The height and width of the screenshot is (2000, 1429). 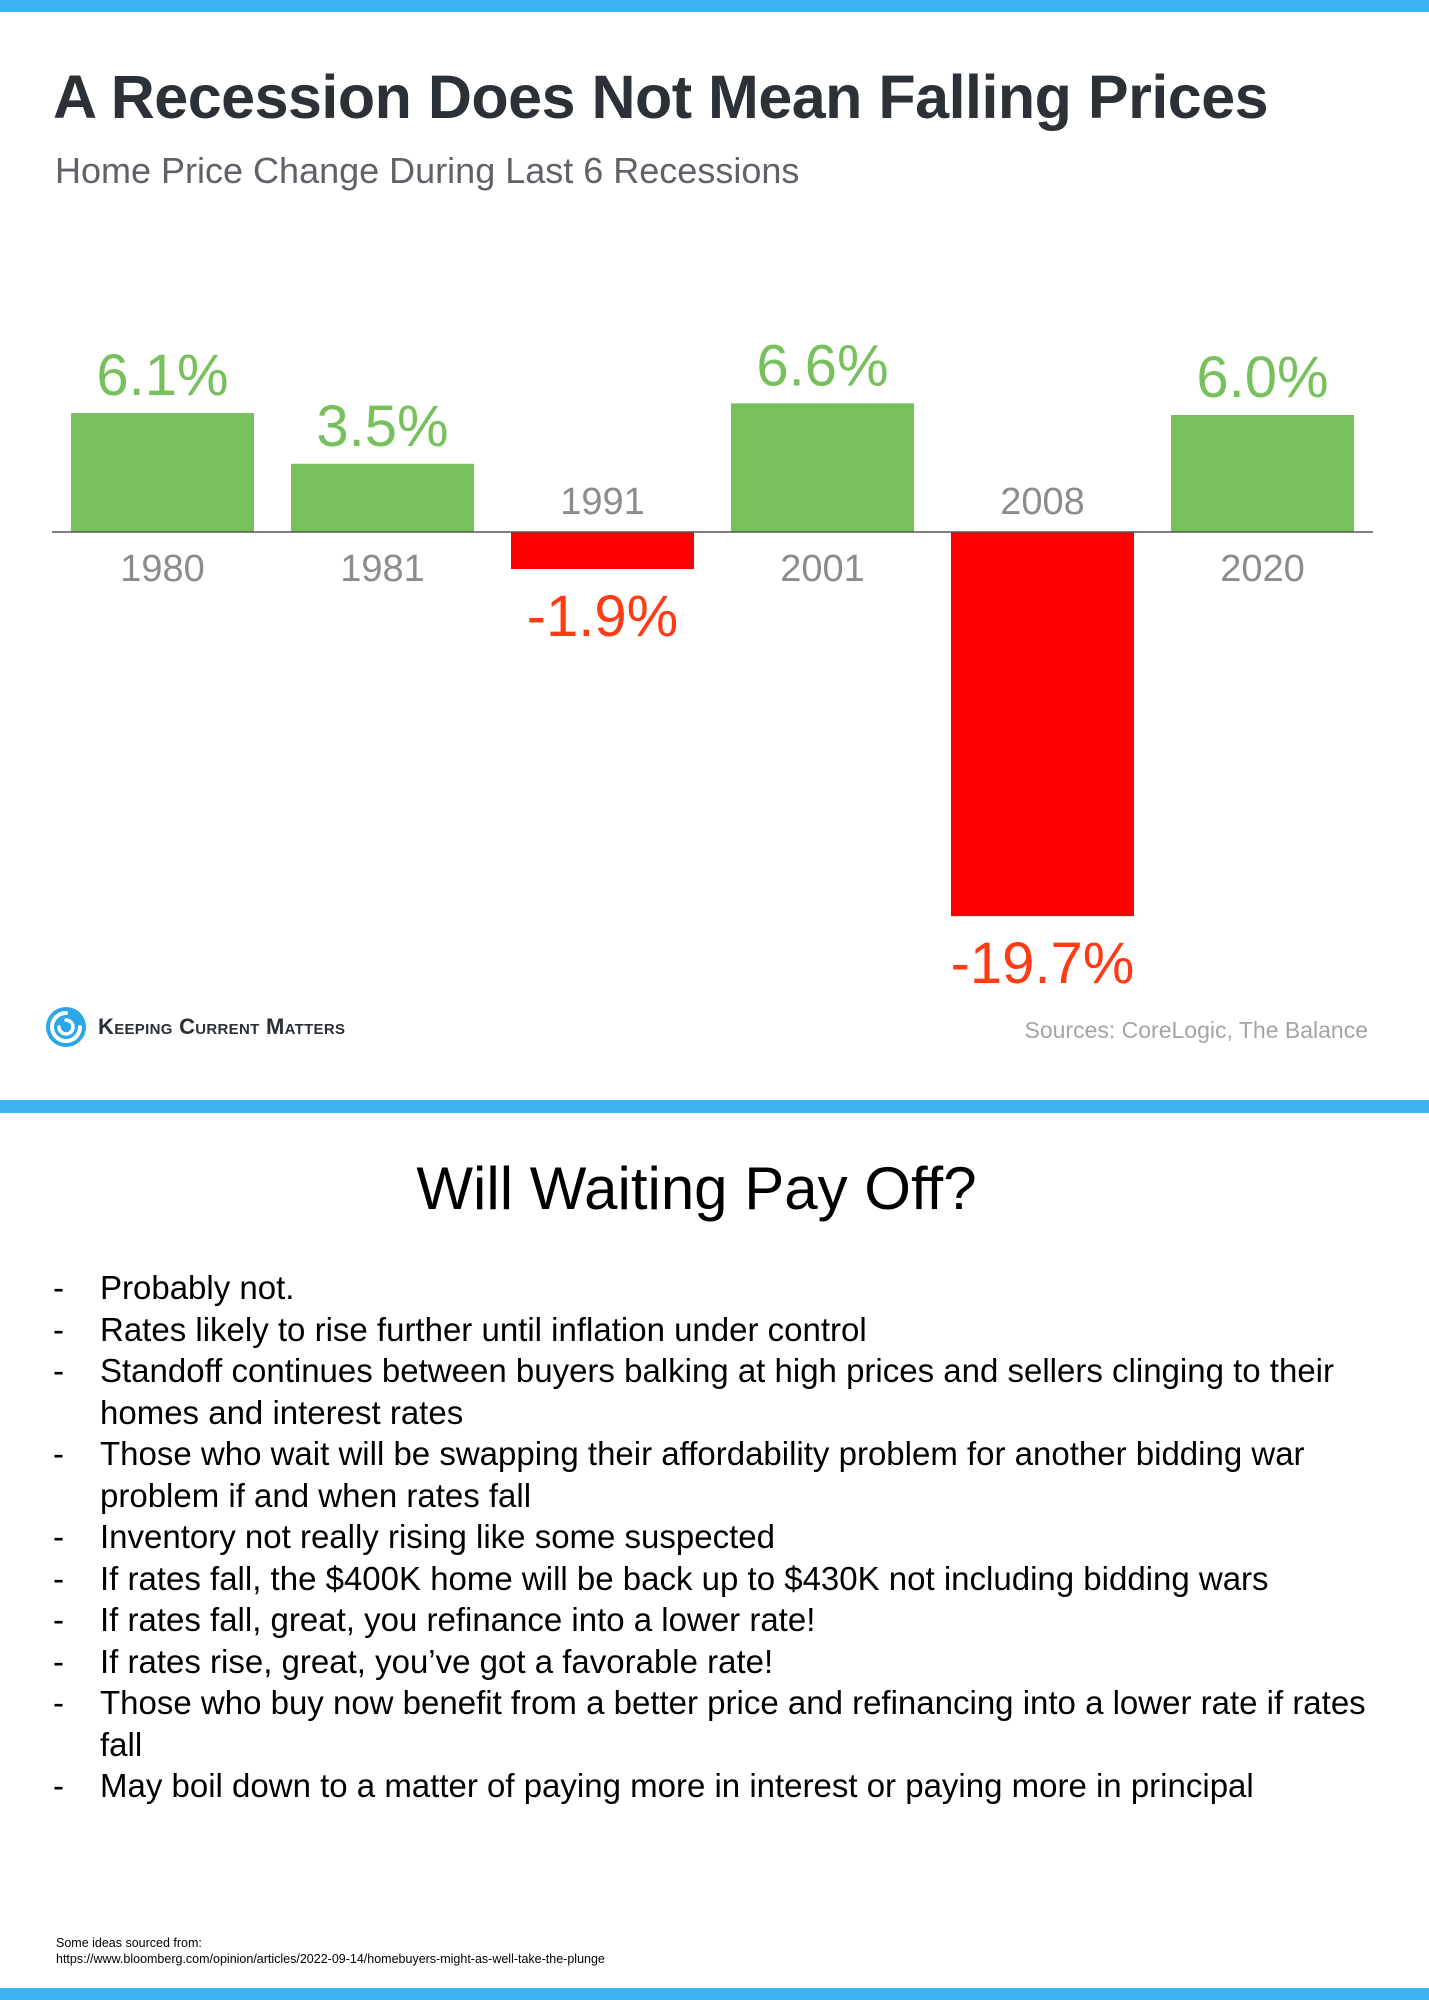 What do you see at coordinates (1262, 377) in the screenshot?
I see `value-label-2020: 6.0%` at bounding box center [1262, 377].